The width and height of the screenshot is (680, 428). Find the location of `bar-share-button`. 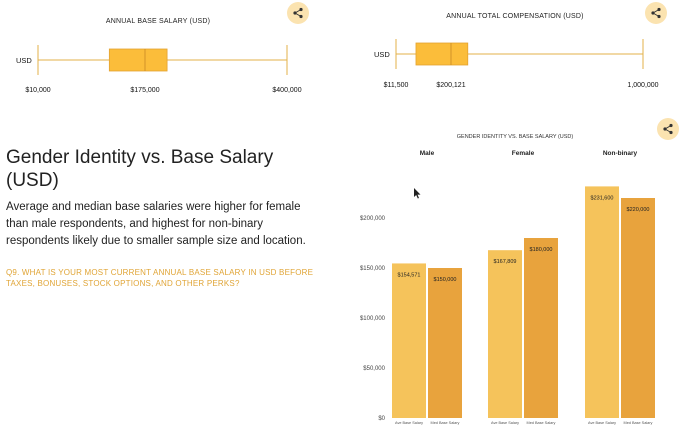

bar-share-button is located at coordinates (668, 129).